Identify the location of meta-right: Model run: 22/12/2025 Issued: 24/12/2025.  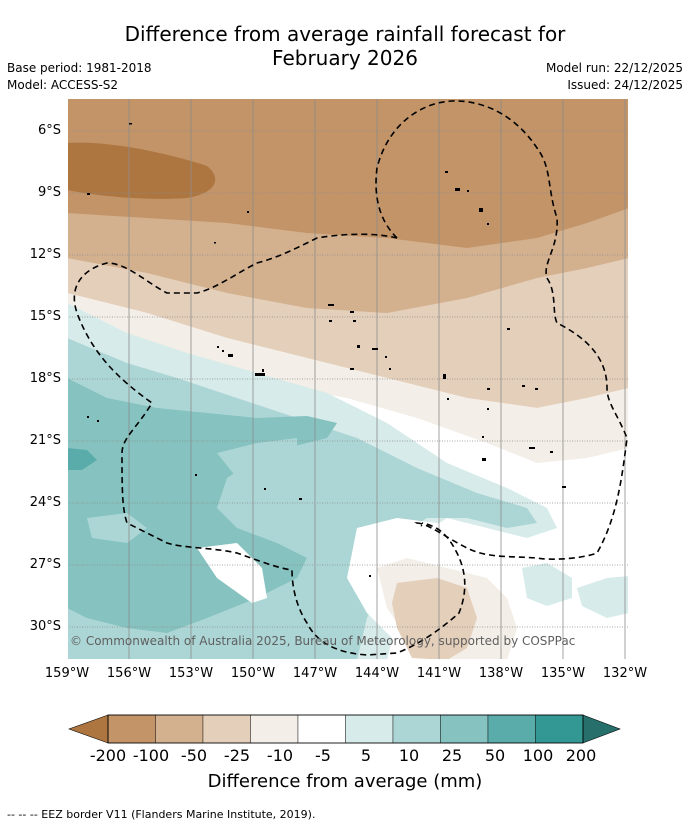
(614, 77).